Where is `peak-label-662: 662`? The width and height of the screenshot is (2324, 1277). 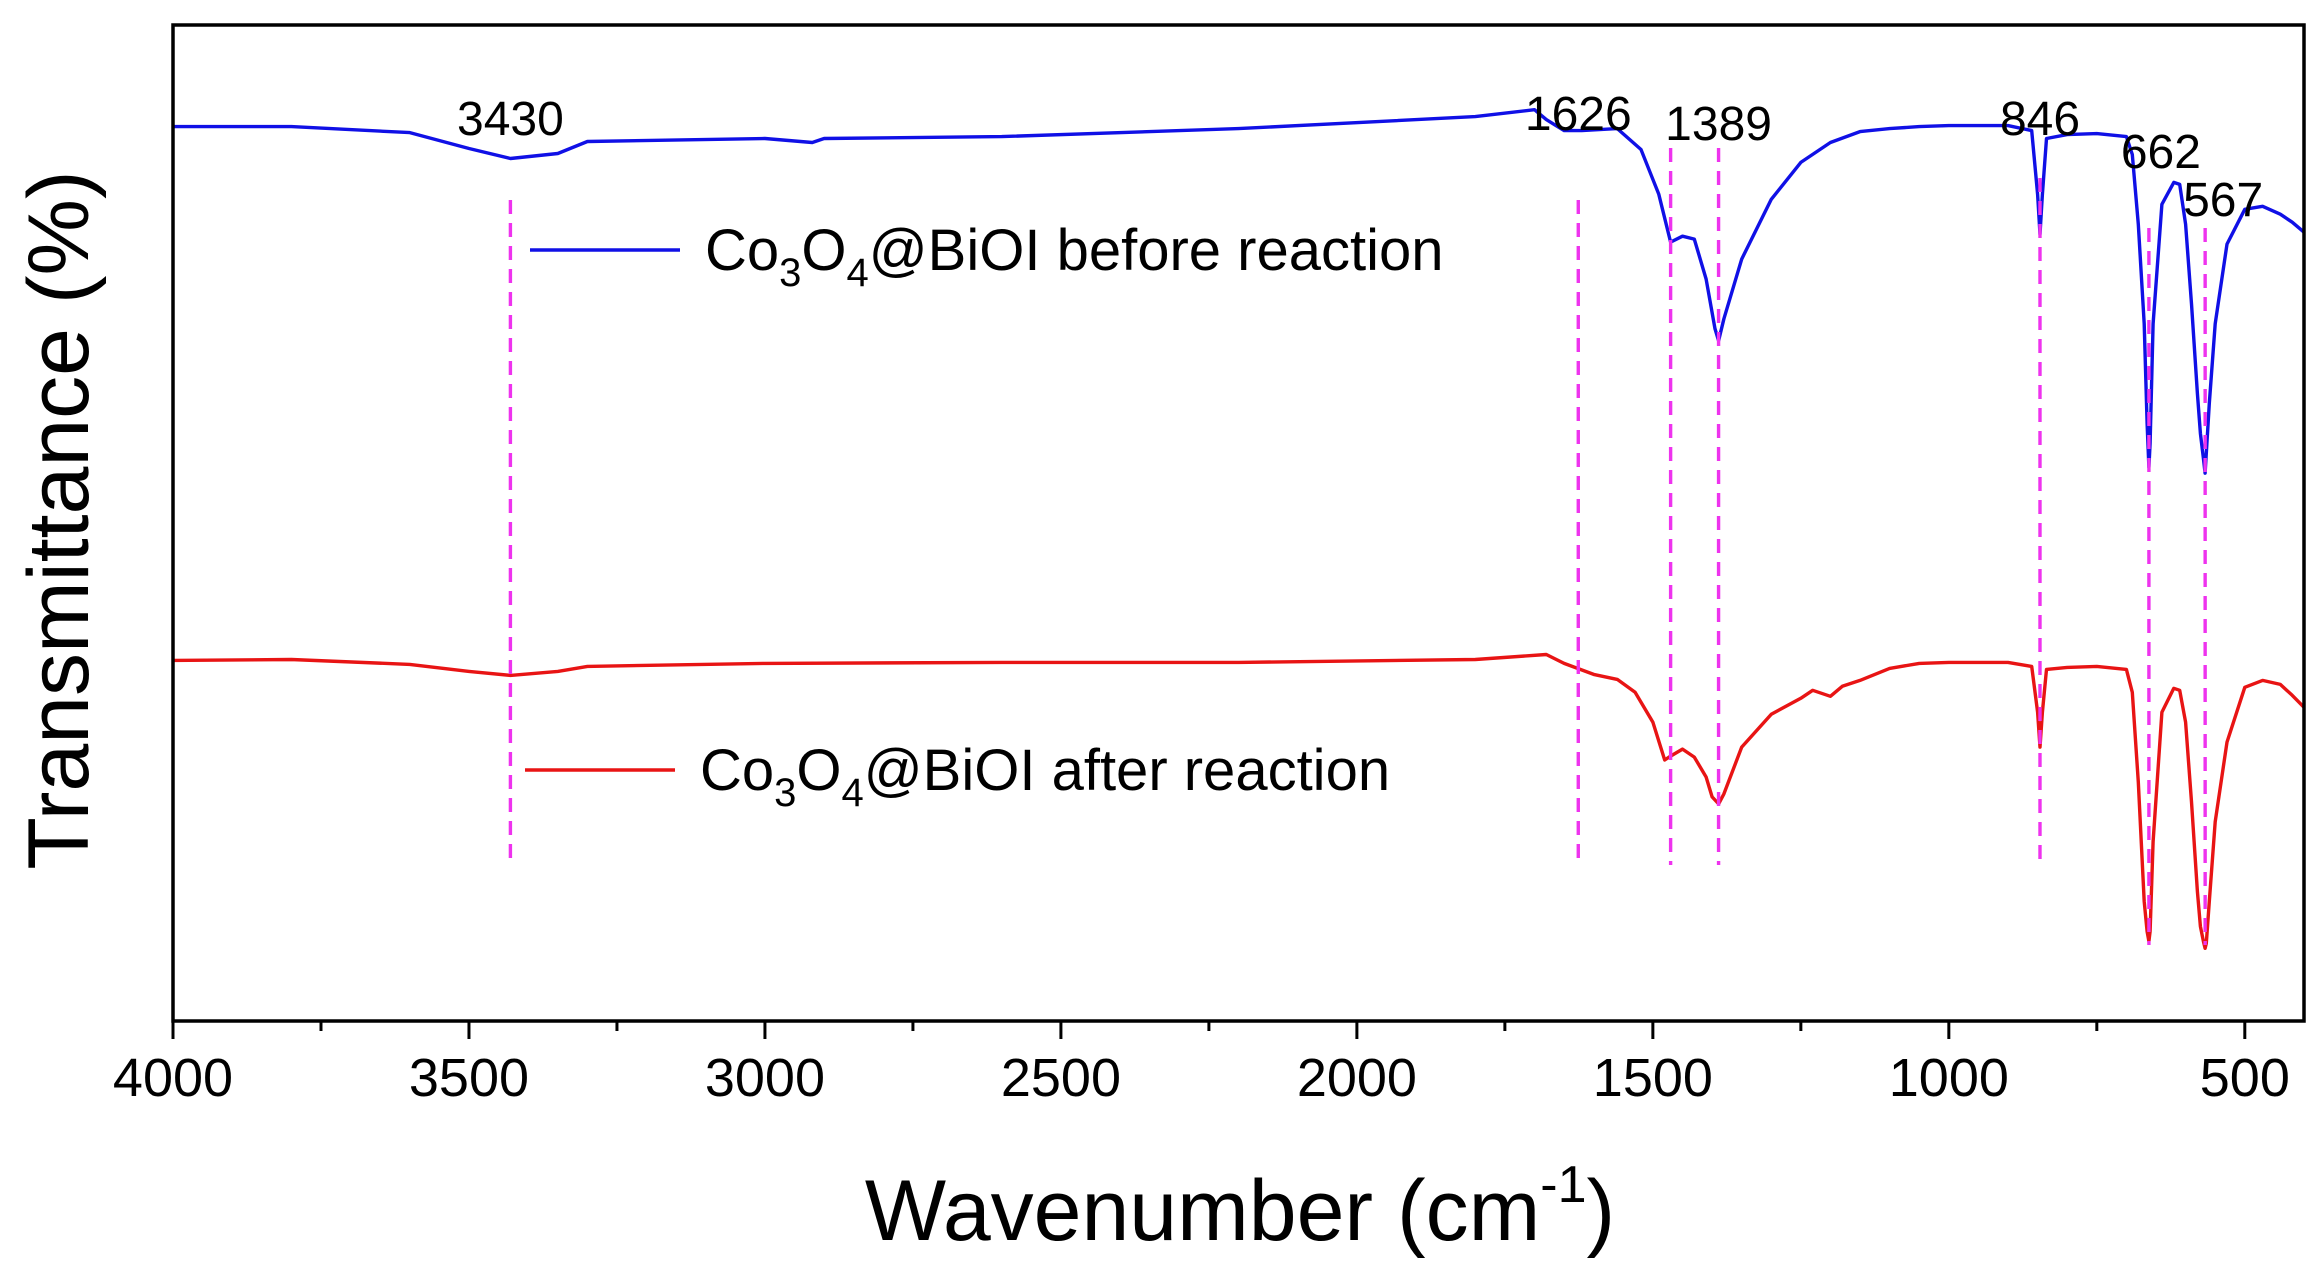
peak-label-662: 662 is located at coordinates (2161, 152).